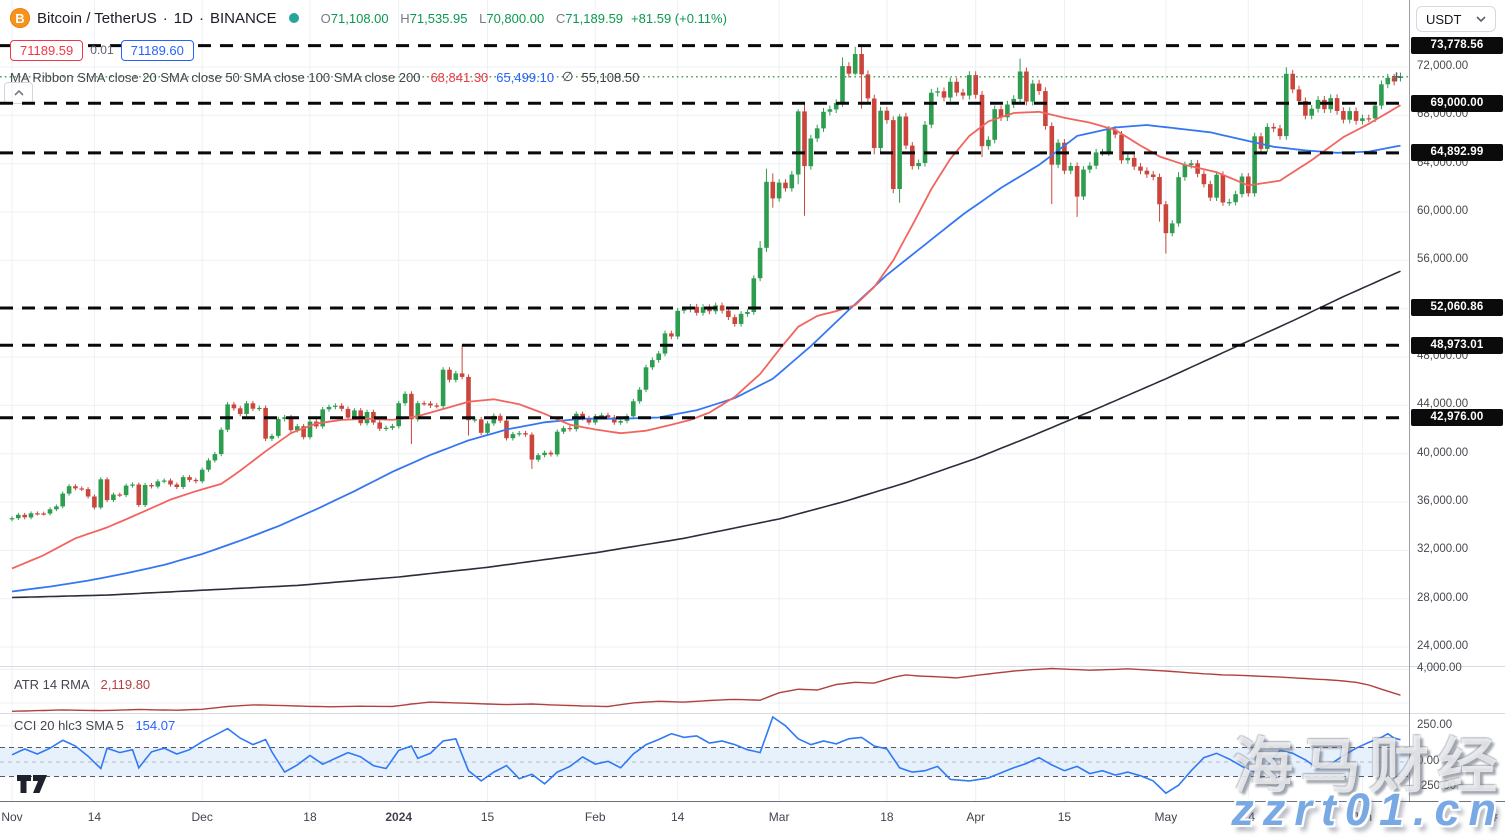 This screenshot has height=836, width=1505. I want to click on atr-value: 2,119.80, so click(125, 684).